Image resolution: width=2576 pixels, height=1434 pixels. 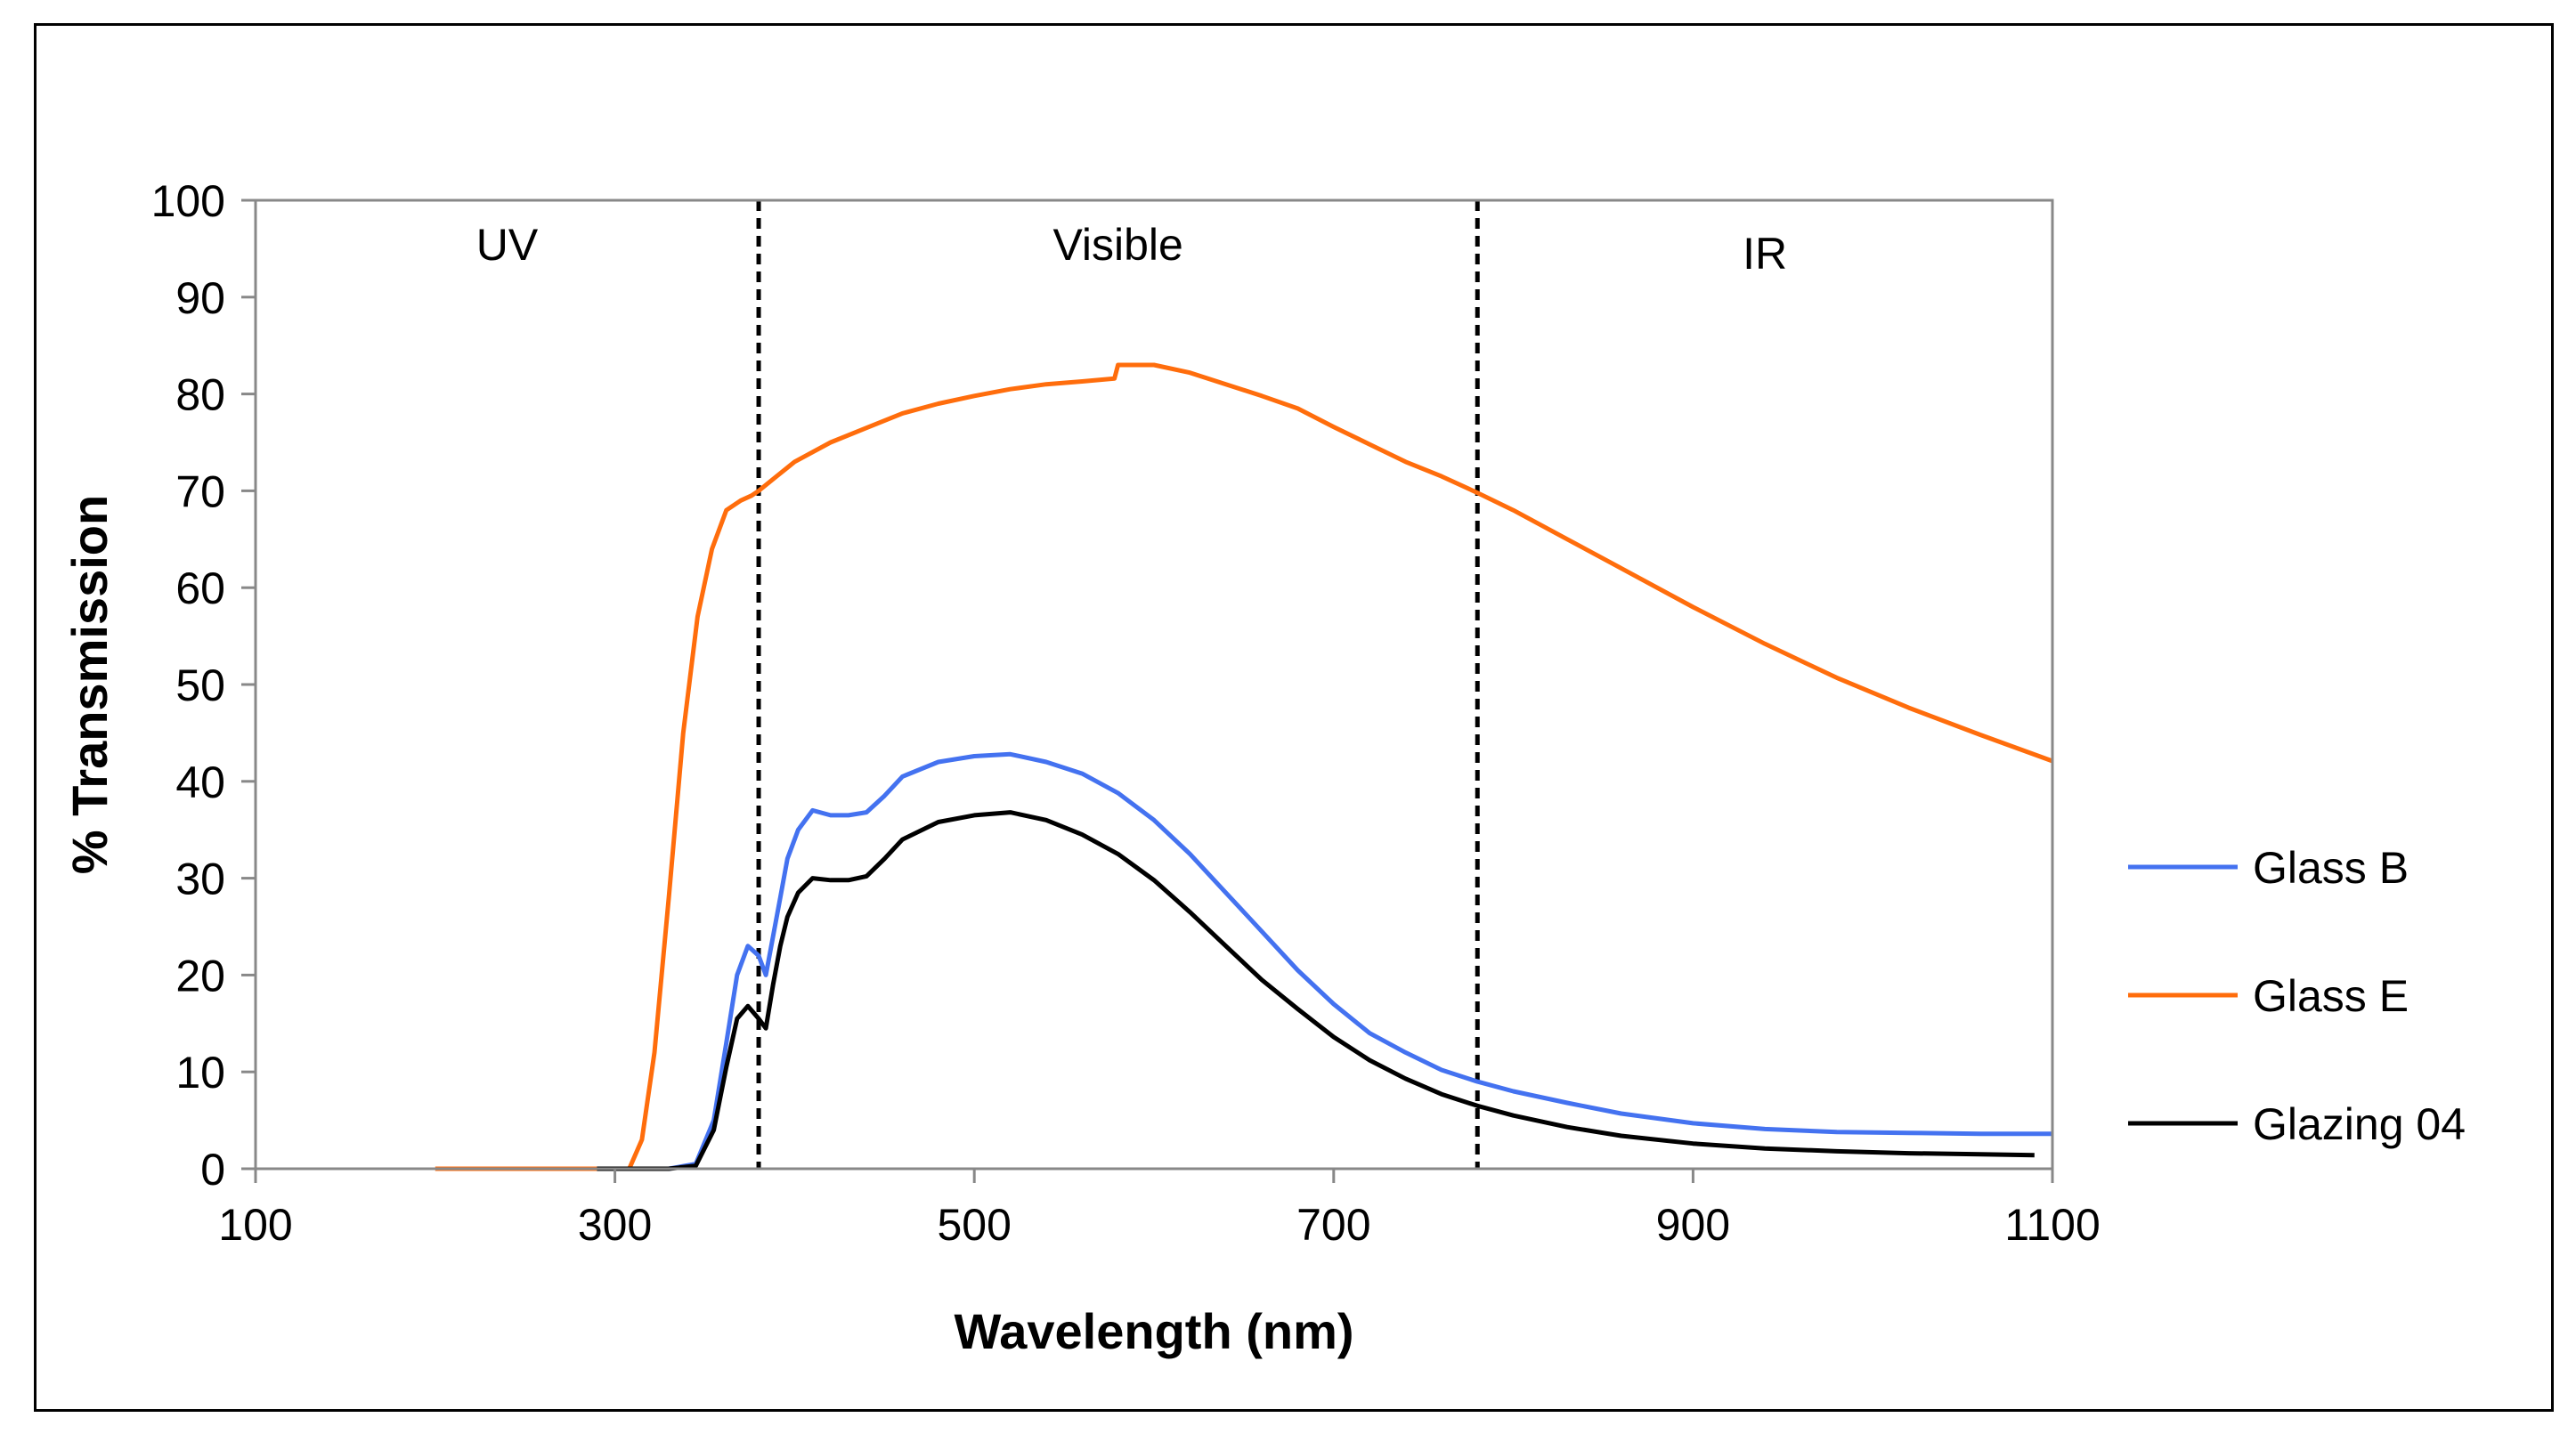 What do you see at coordinates (2331, 868) in the screenshot?
I see `legend-label: Glass B` at bounding box center [2331, 868].